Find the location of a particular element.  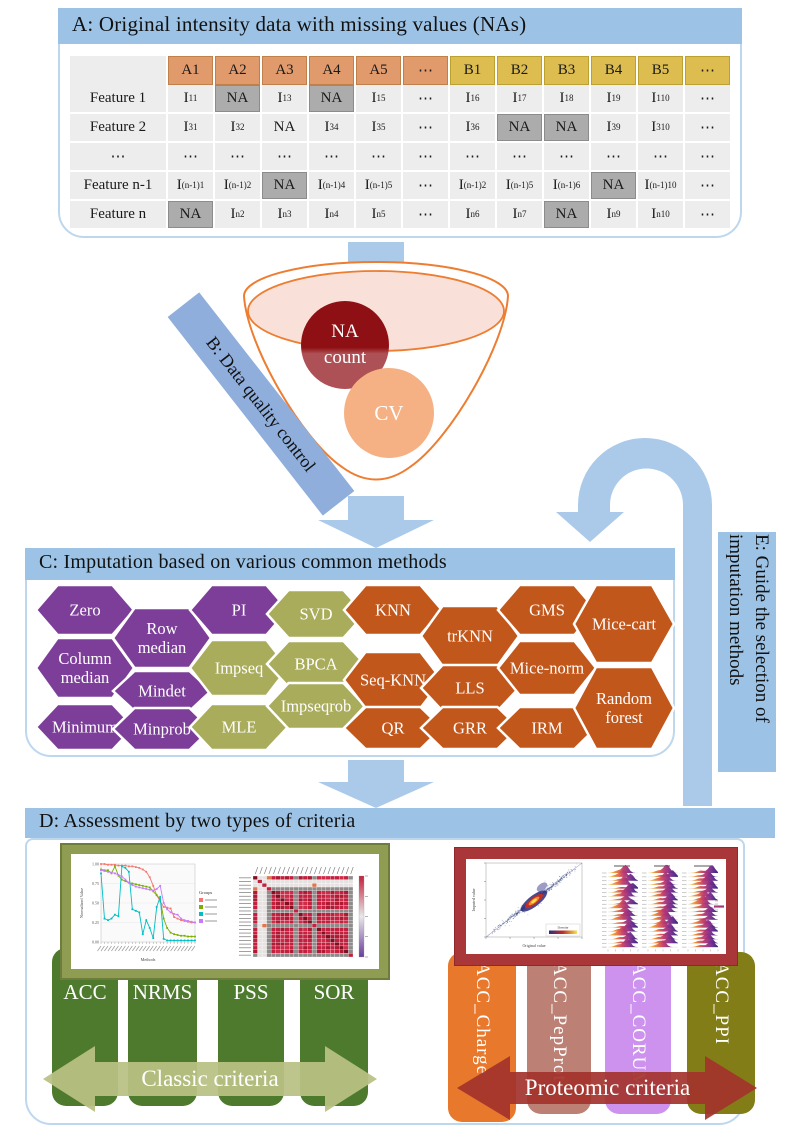

hex-impseq: Impseq is located at coordinates (239, 668).